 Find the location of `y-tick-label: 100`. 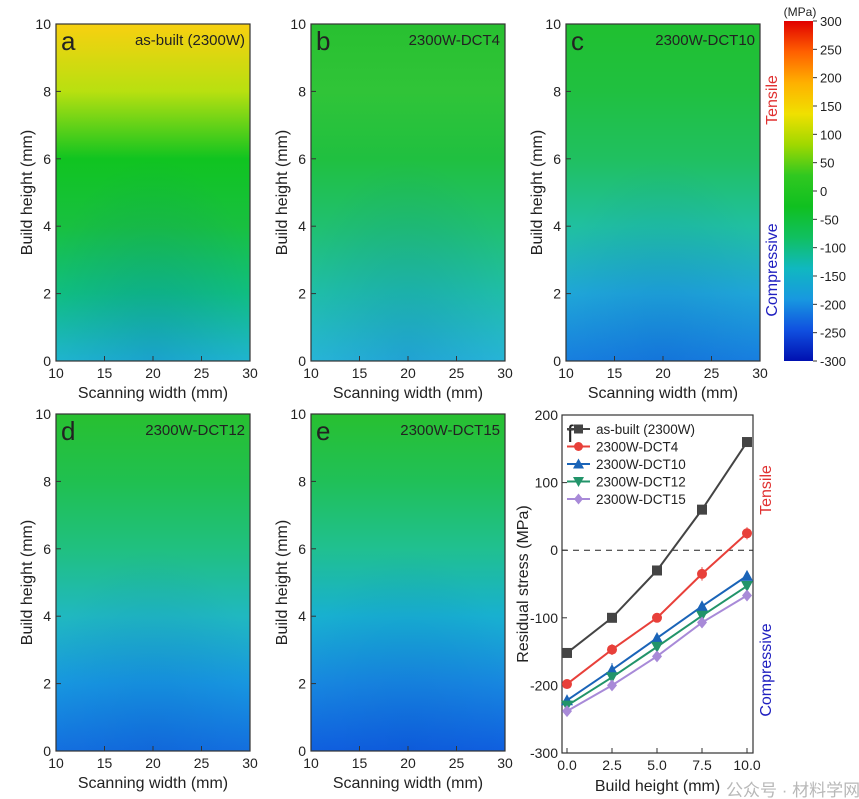

y-tick-label: 100 is located at coordinates (547, 483).